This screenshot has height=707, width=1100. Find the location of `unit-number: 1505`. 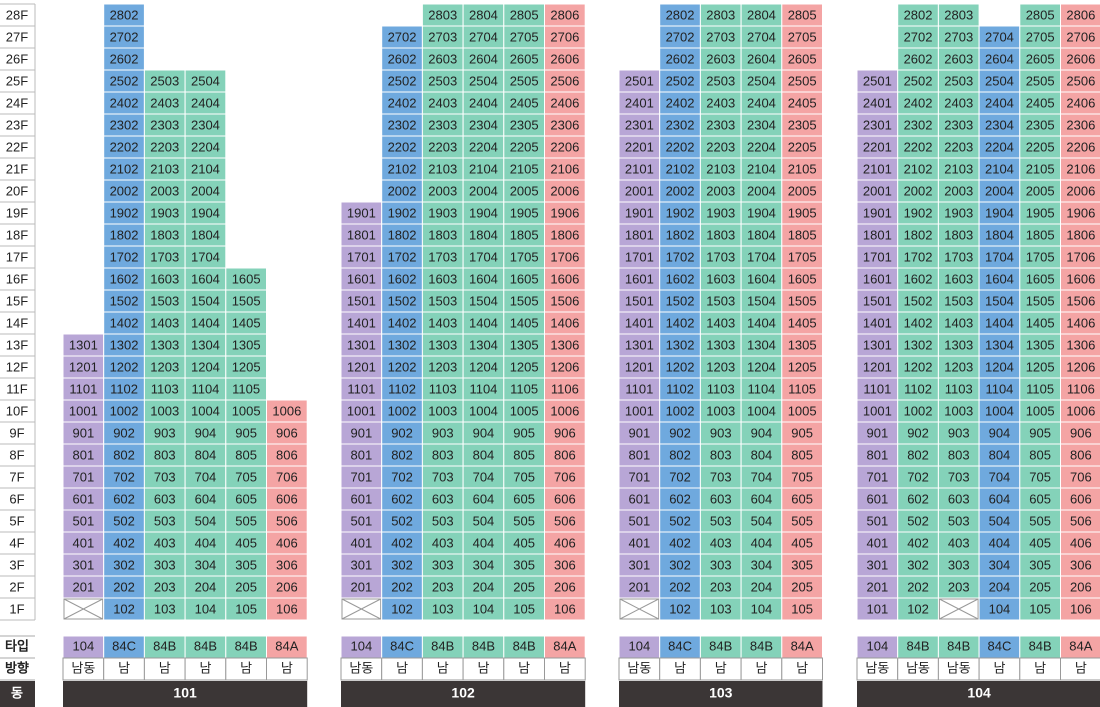

unit-number: 1505 is located at coordinates (524, 300).